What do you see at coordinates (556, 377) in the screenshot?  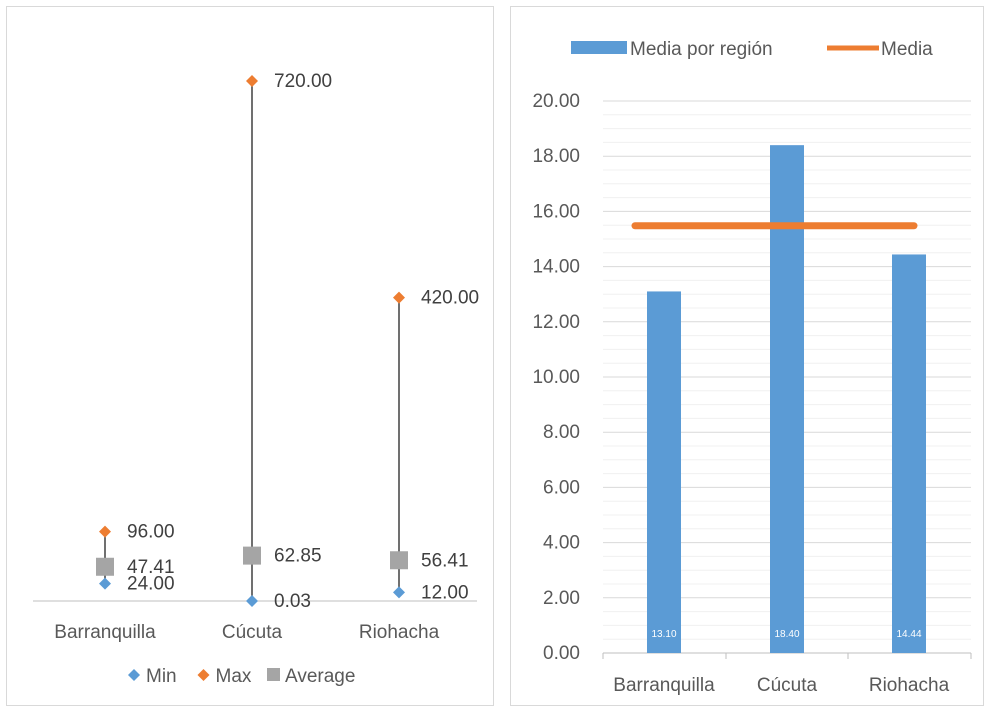 I see `y-tick-label: 10.00` at bounding box center [556, 377].